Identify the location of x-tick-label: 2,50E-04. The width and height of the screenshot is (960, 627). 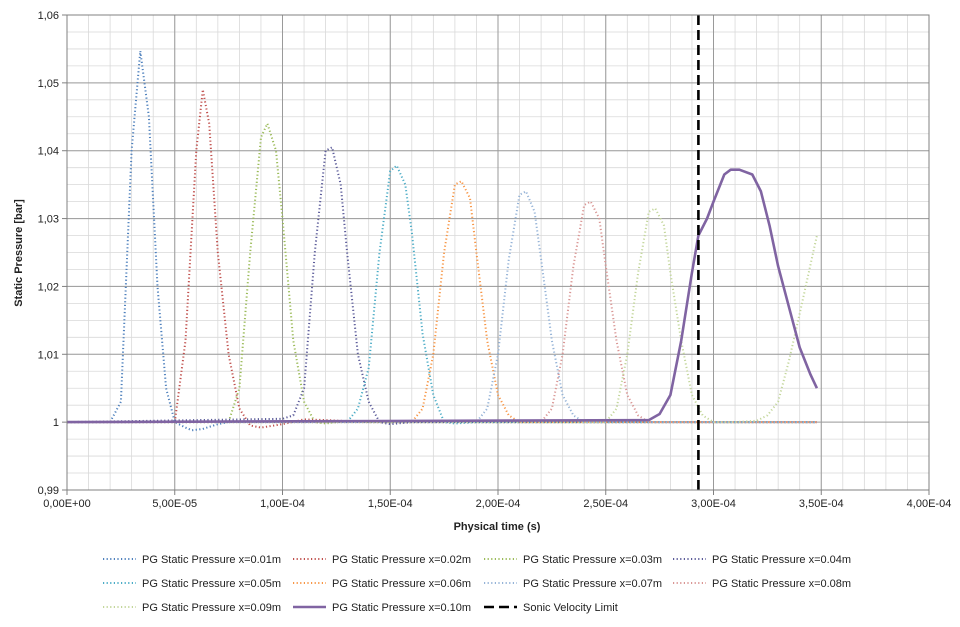
(605, 504).